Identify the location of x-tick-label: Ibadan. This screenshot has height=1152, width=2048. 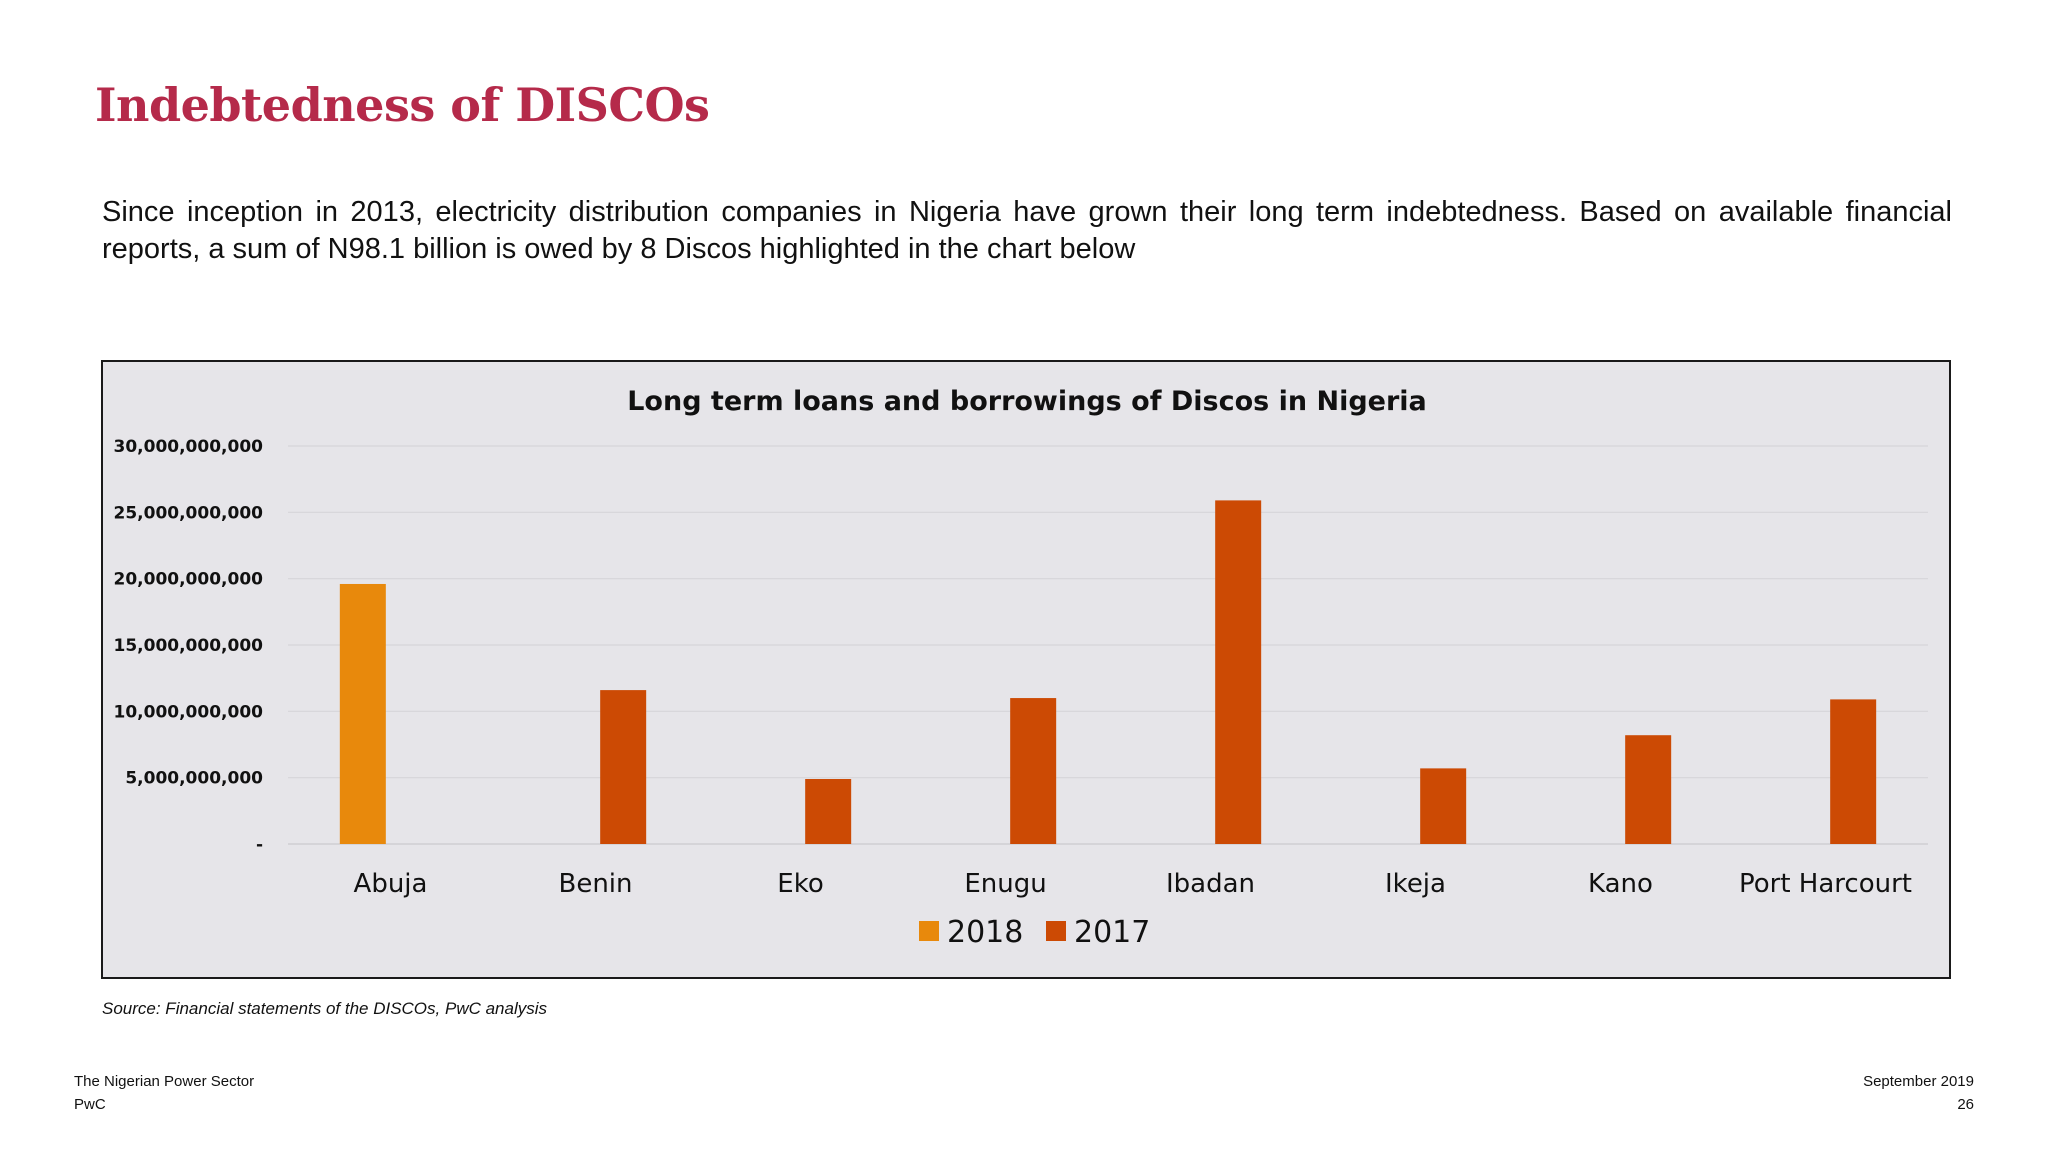
(1210, 884).